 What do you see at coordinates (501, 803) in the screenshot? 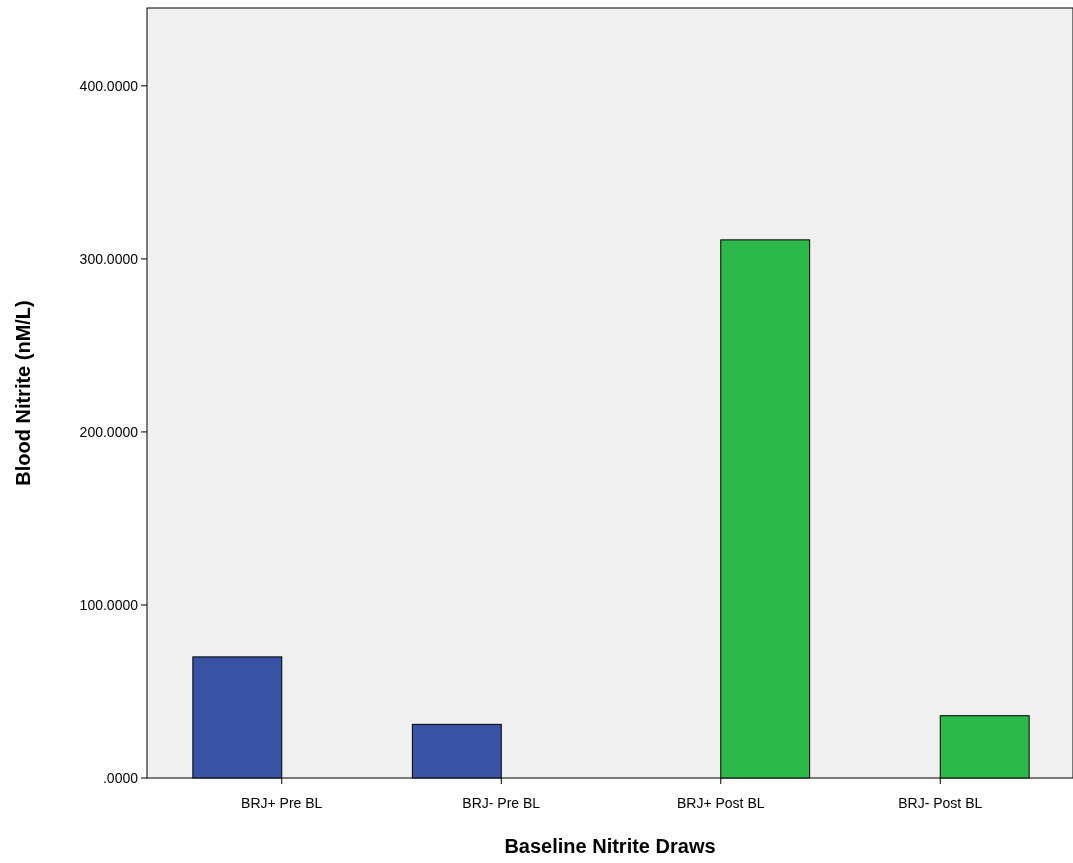
I see `x-tick-label: BRJ- Pre BL` at bounding box center [501, 803].